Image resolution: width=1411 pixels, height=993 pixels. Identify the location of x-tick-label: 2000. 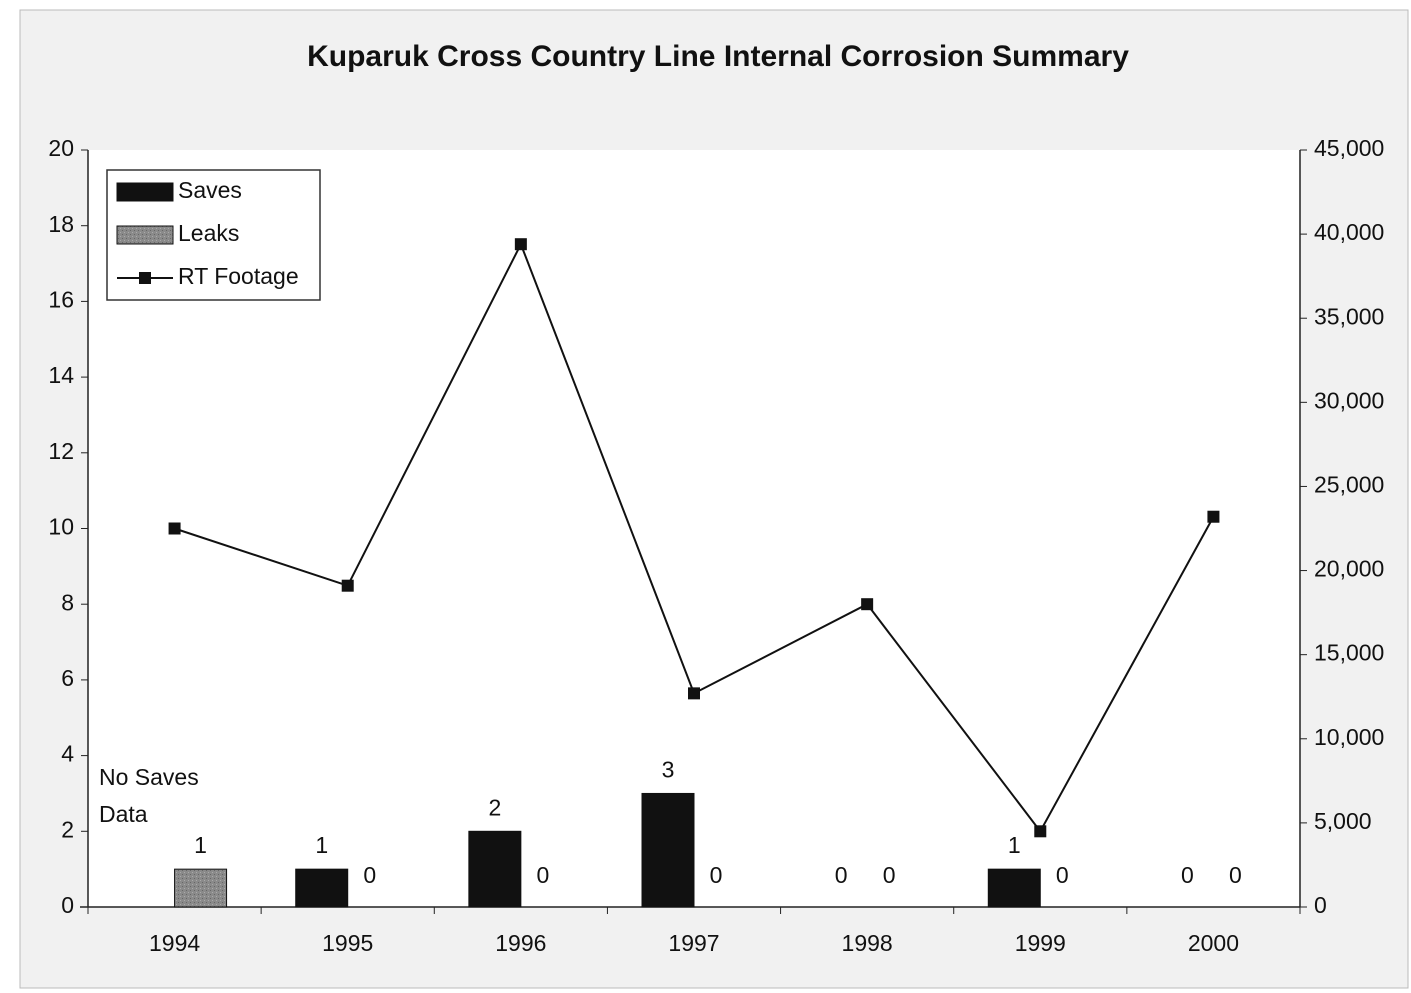
(1213, 943).